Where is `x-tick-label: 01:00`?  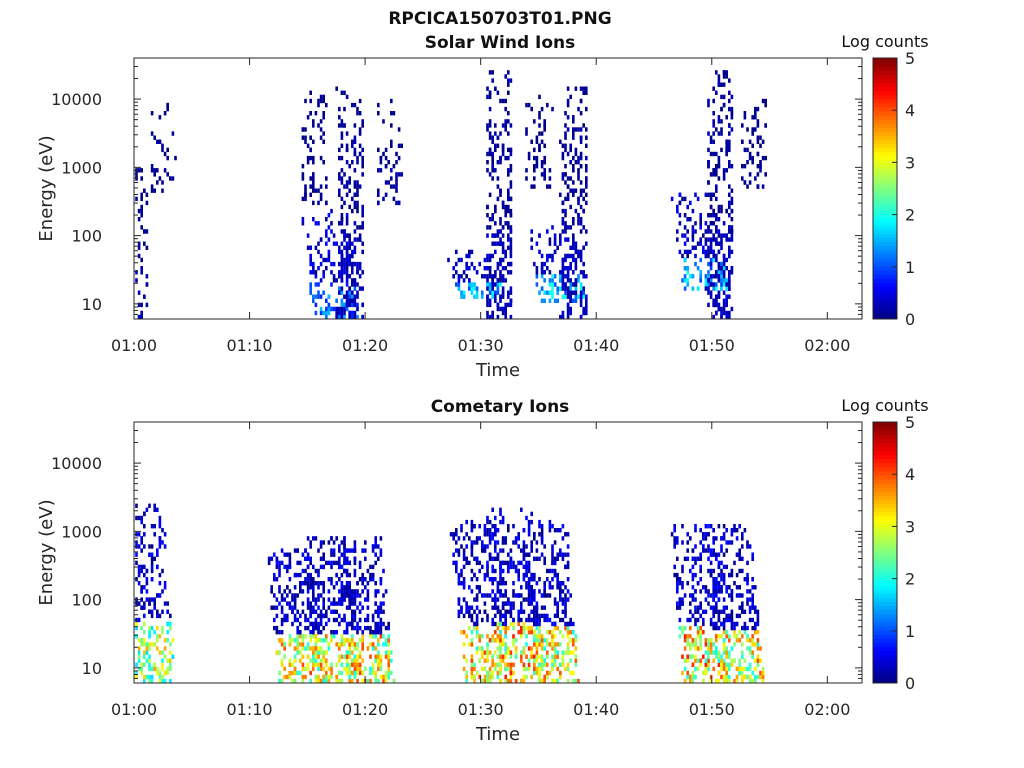 x-tick-label: 01:00 is located at coordinates (134, 345).